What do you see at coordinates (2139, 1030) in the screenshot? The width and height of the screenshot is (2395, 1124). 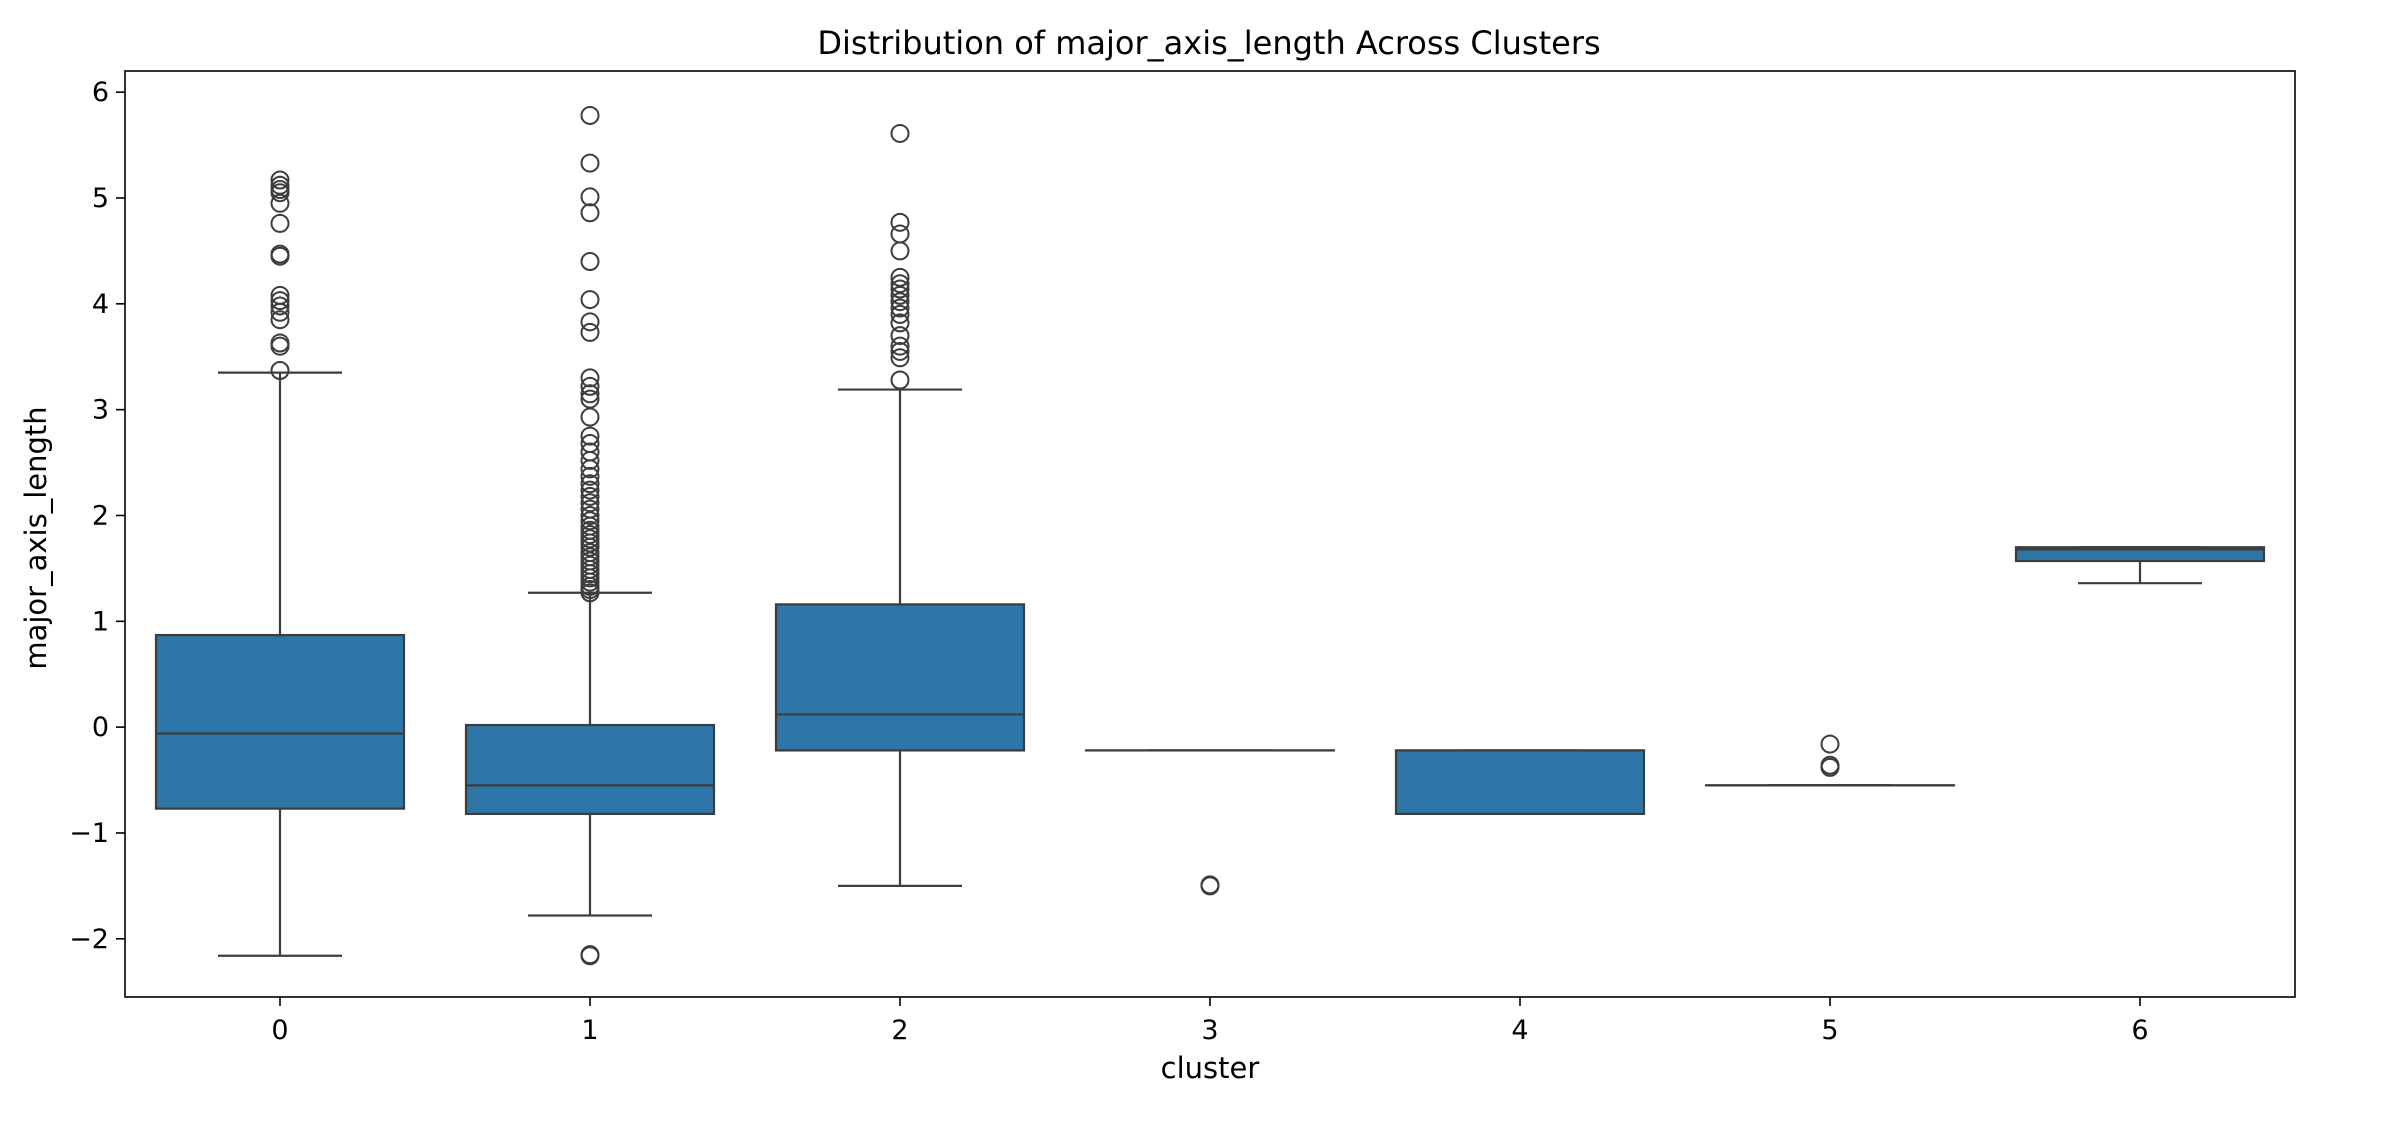 I see `x-tick-label: 6` at bounding box center [2139, 1030].